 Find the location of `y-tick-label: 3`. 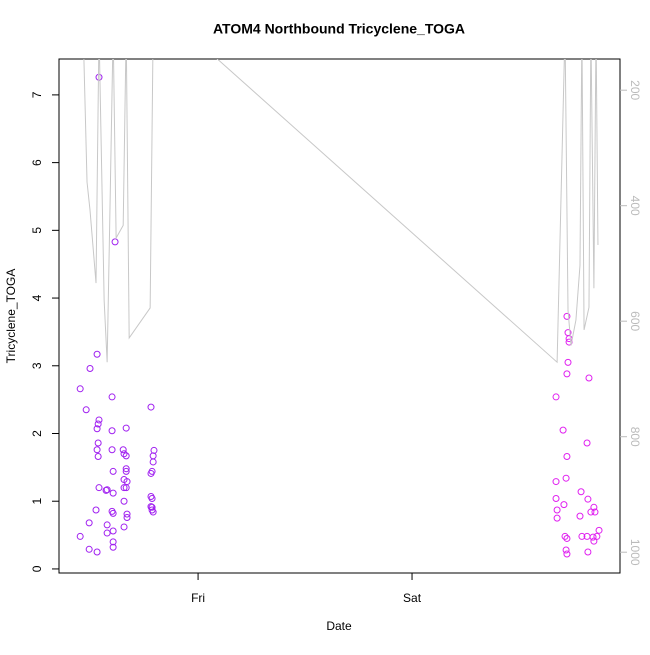

y-tick-label: 3 is located at coordinates (37, 365).